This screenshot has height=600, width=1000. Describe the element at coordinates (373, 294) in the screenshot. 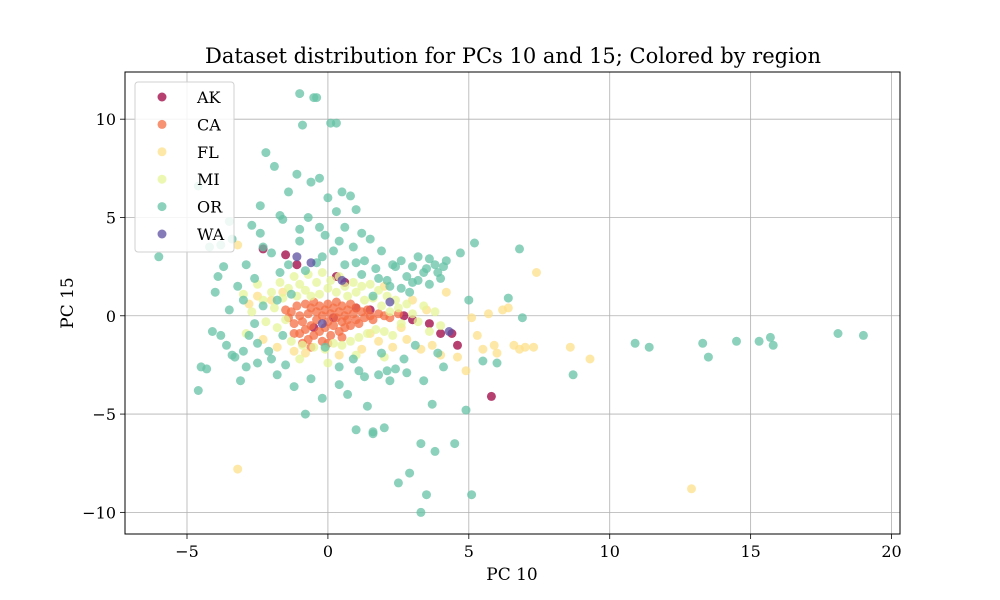

I see `series-wa` at that location.